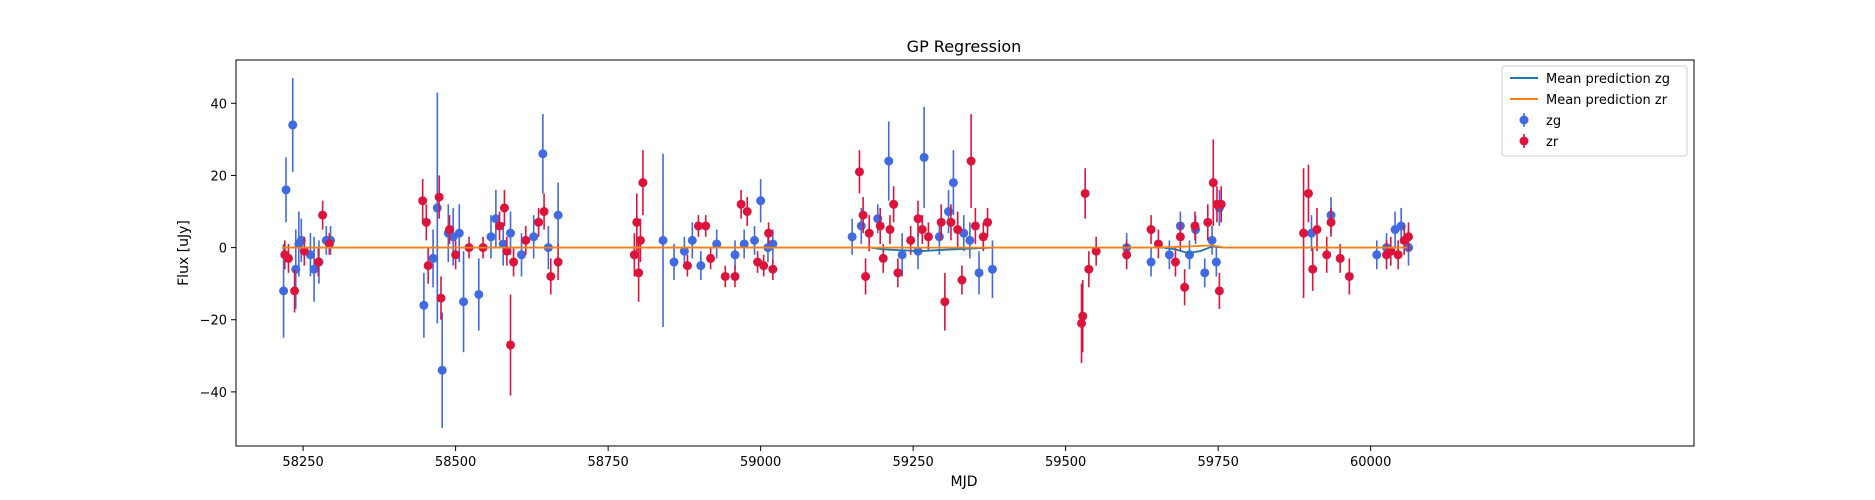 Image resolution: width=1875 pixels, height=500 pixels. I want to click on x-tick-label: 59000, so click(760, 462).